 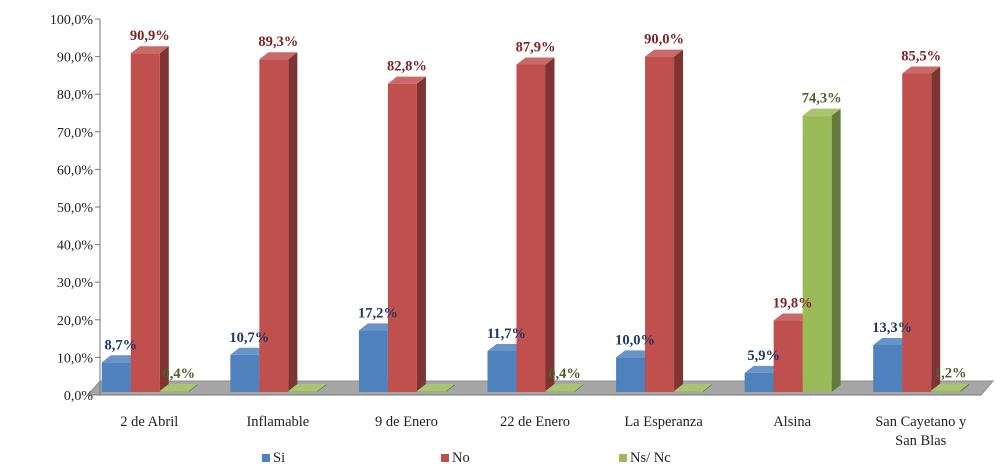 What do you see at coordinates (277, 422) in the screenshot?
I see `x-tick-label: Inflamable` at bounding box center [277, 422].